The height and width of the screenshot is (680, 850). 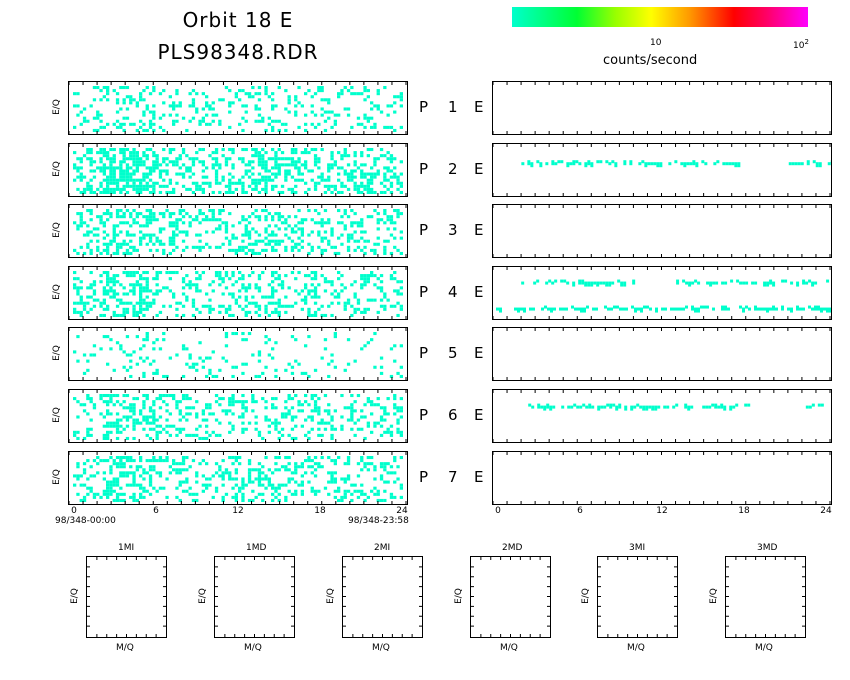 I want to click on mass-panel-ylabel: E/Q, so click(x=202, y=596).